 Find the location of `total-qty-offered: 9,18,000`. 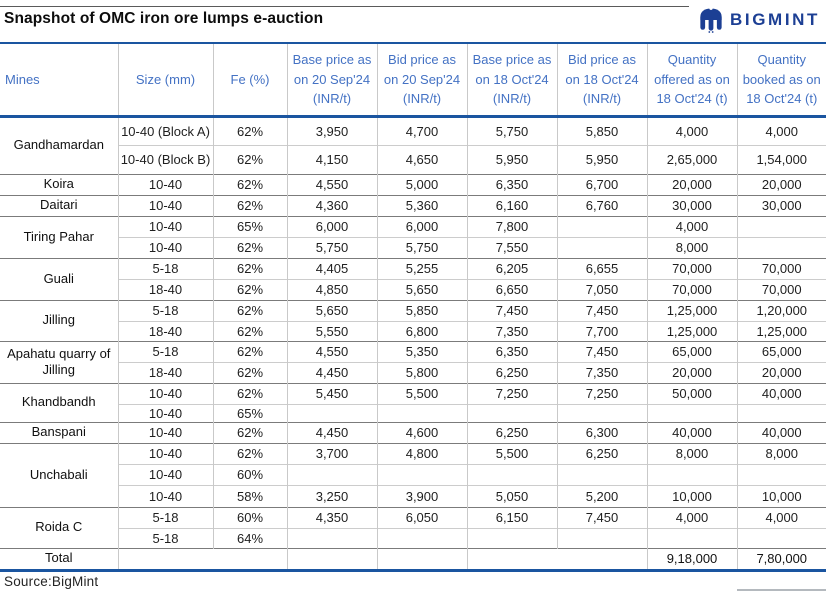

total-qty-offered: 9,18,000 is located at coordinates (692, 558).